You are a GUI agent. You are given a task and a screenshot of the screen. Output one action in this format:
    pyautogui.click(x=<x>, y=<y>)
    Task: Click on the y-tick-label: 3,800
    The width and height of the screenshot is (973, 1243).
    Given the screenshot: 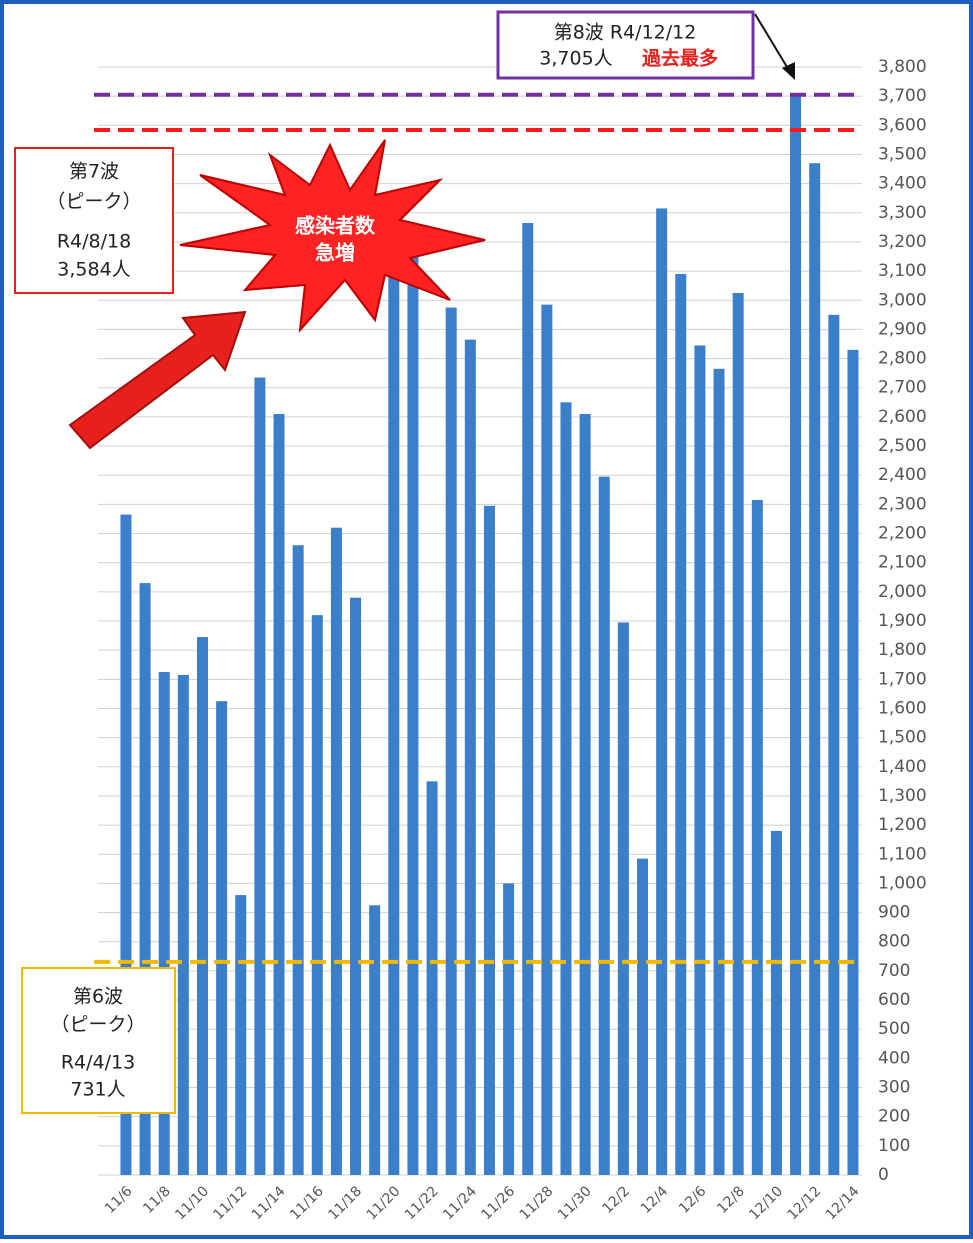 What is the action you would take?
    pyautogui.click(x=902, y=67)
    